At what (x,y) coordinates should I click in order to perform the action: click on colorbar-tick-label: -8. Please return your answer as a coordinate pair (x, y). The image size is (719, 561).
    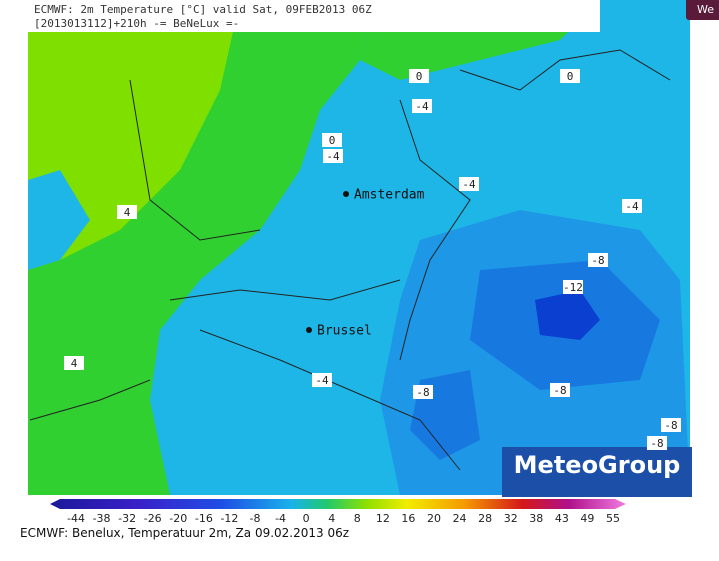
    Looking at the image, I should click on (255, 518).